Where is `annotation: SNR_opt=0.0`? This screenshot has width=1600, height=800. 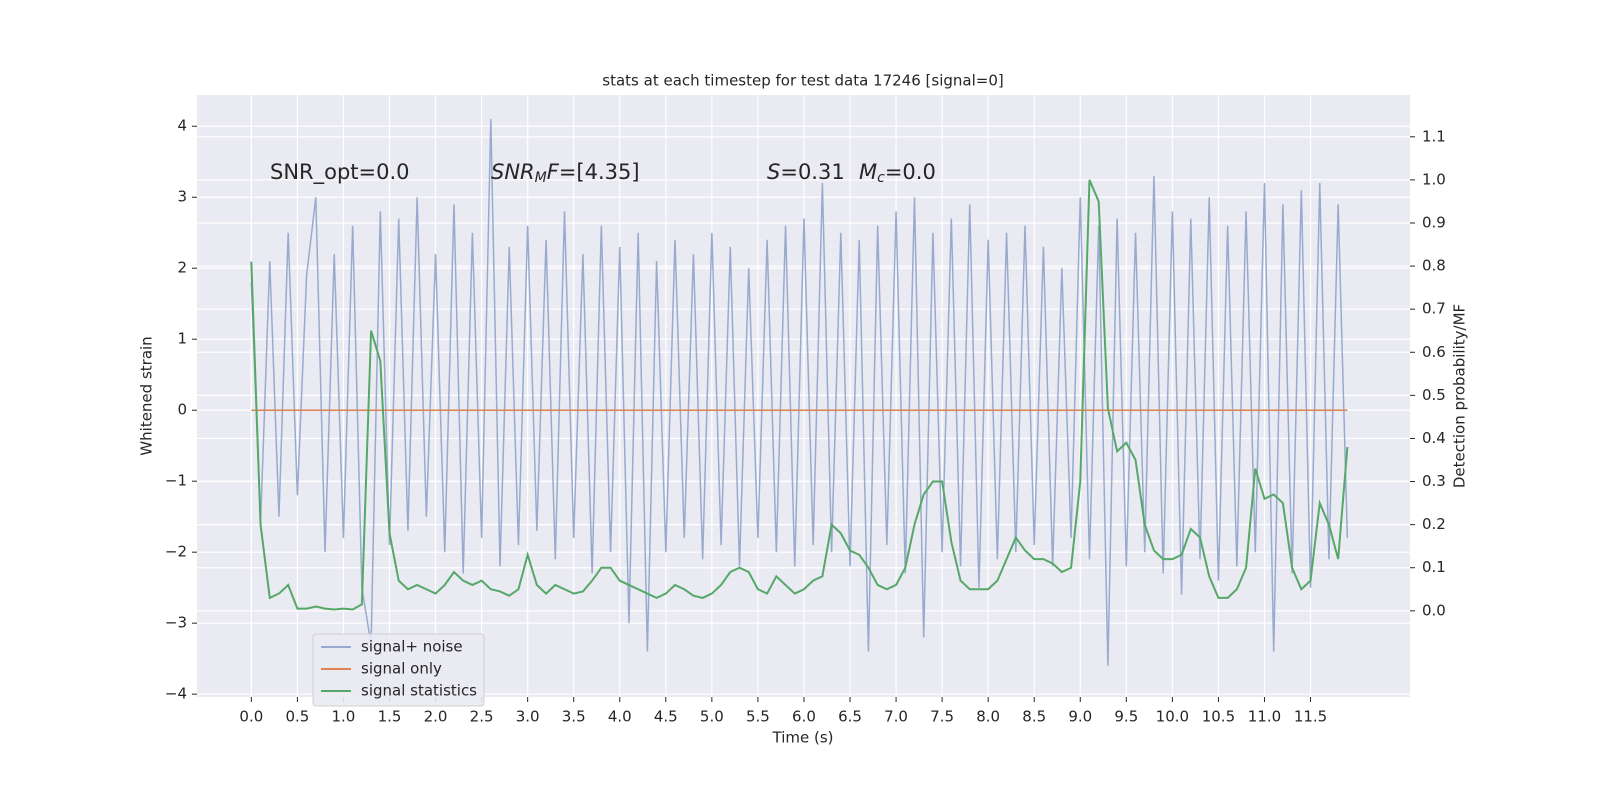
annotation: SNR_opt=0.0 is located at coordinates (340, 172).